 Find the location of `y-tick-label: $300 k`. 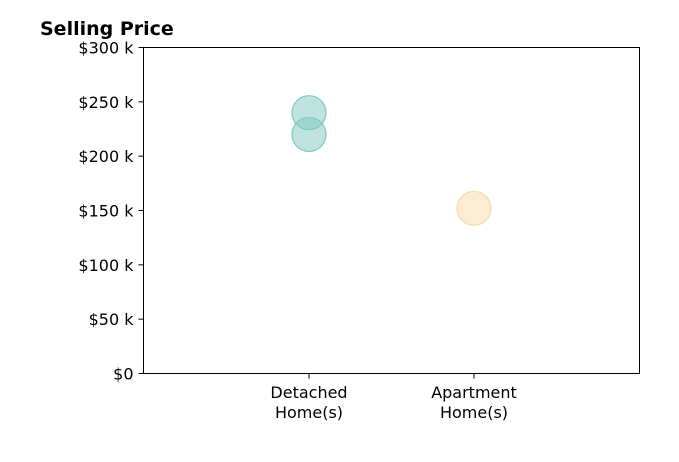

y-tick-label: $300 k is located at coordinates (106, 48).